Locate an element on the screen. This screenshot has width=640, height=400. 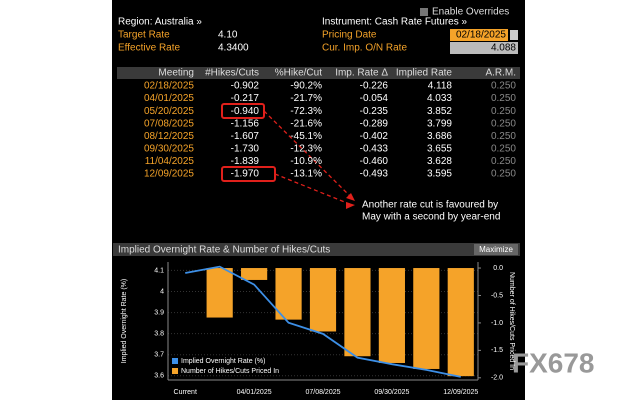
table-cell: -0.940 is located at coordinates (245, 111).